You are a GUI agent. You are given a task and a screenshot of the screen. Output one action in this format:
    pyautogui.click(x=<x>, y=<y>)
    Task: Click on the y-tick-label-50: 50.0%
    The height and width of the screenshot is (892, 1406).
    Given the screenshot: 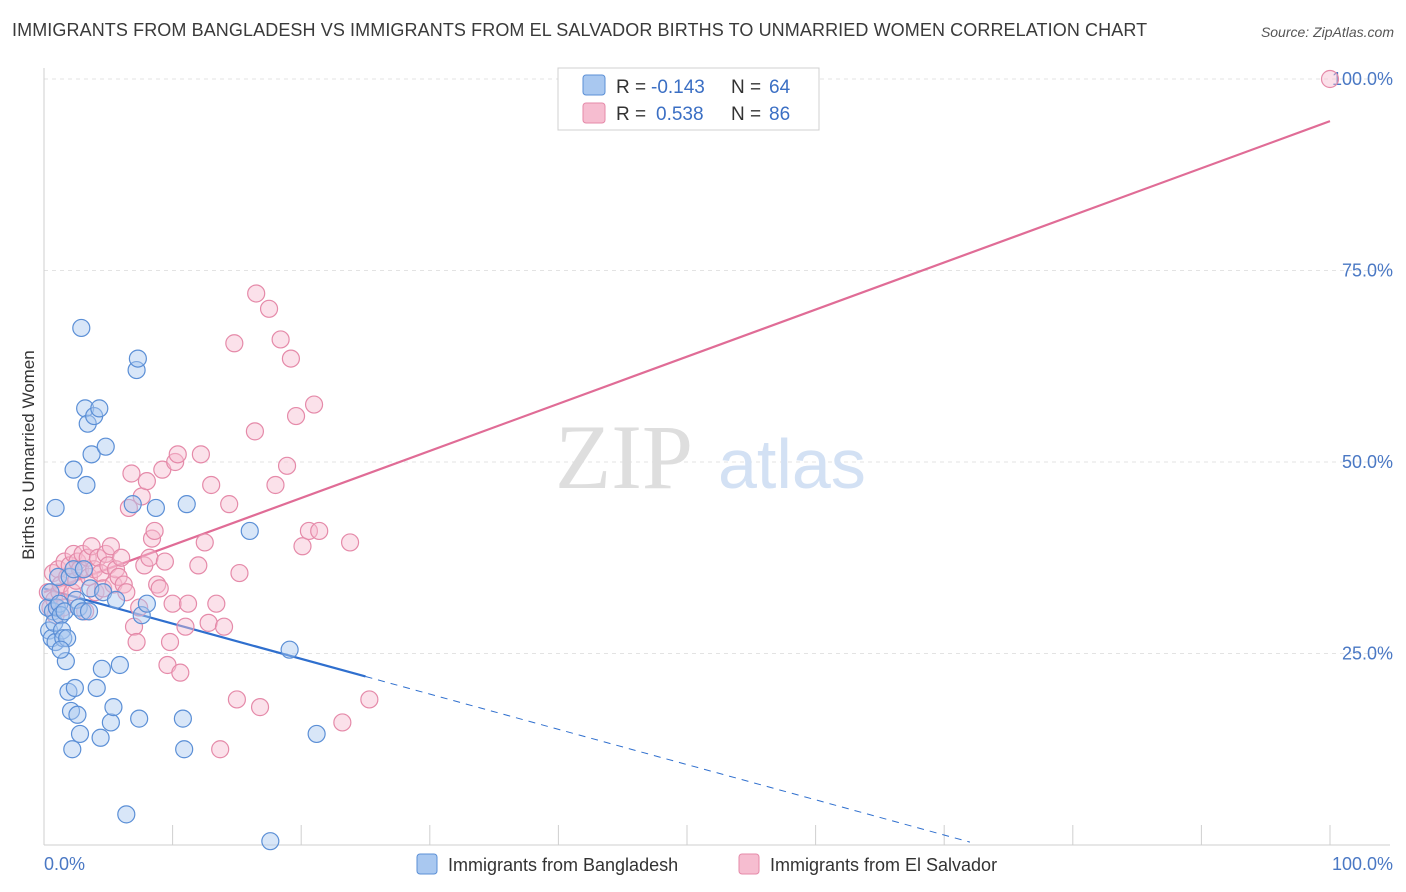 What is the action you would take?
    pyautogui.click(x=1367, y=462)
    